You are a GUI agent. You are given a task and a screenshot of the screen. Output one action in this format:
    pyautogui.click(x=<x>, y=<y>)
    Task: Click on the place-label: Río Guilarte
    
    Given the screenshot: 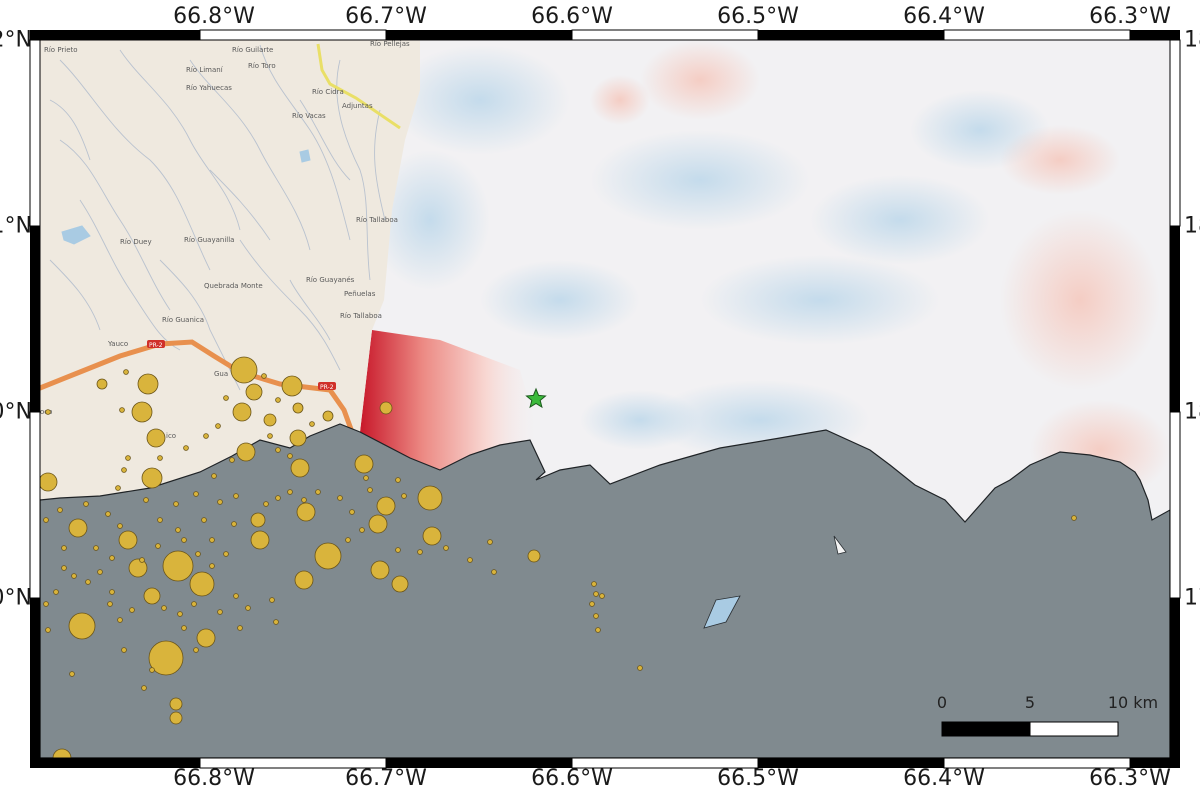 What is the action you would take?
    pyautogui.click(x=252, y=50)
    